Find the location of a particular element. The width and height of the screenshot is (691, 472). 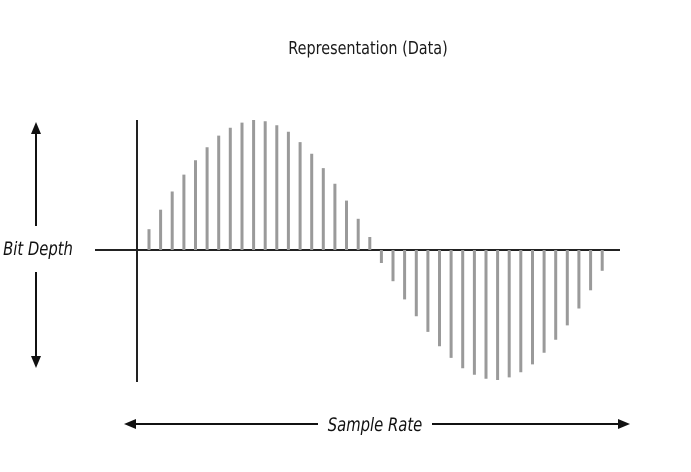

sample-rate-label: Sample Rate is located at coordinates (375, 425).